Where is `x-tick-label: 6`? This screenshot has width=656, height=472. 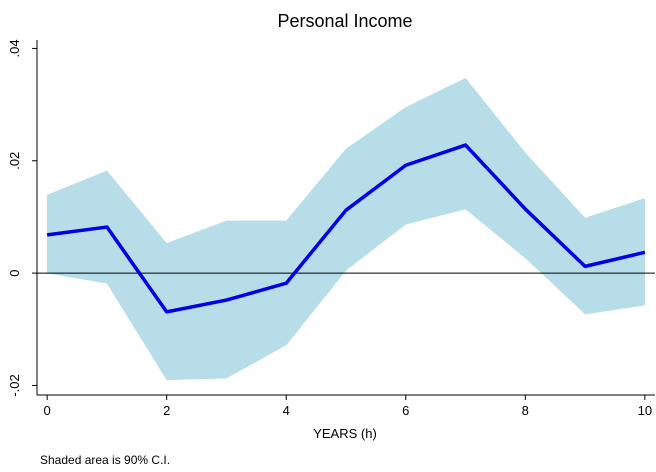 x-tick-label: 6 is located at coordinates (405, 410).